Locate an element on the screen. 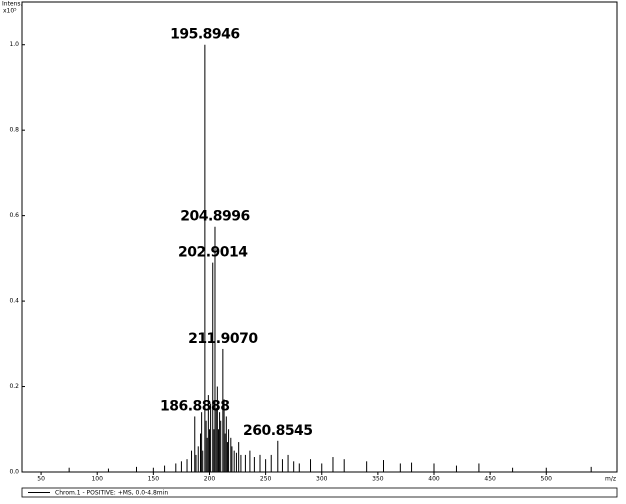 The height and width of the screenshot is (504, 626). y-tick-label: 0.6 is located at coordinates (14, 215).